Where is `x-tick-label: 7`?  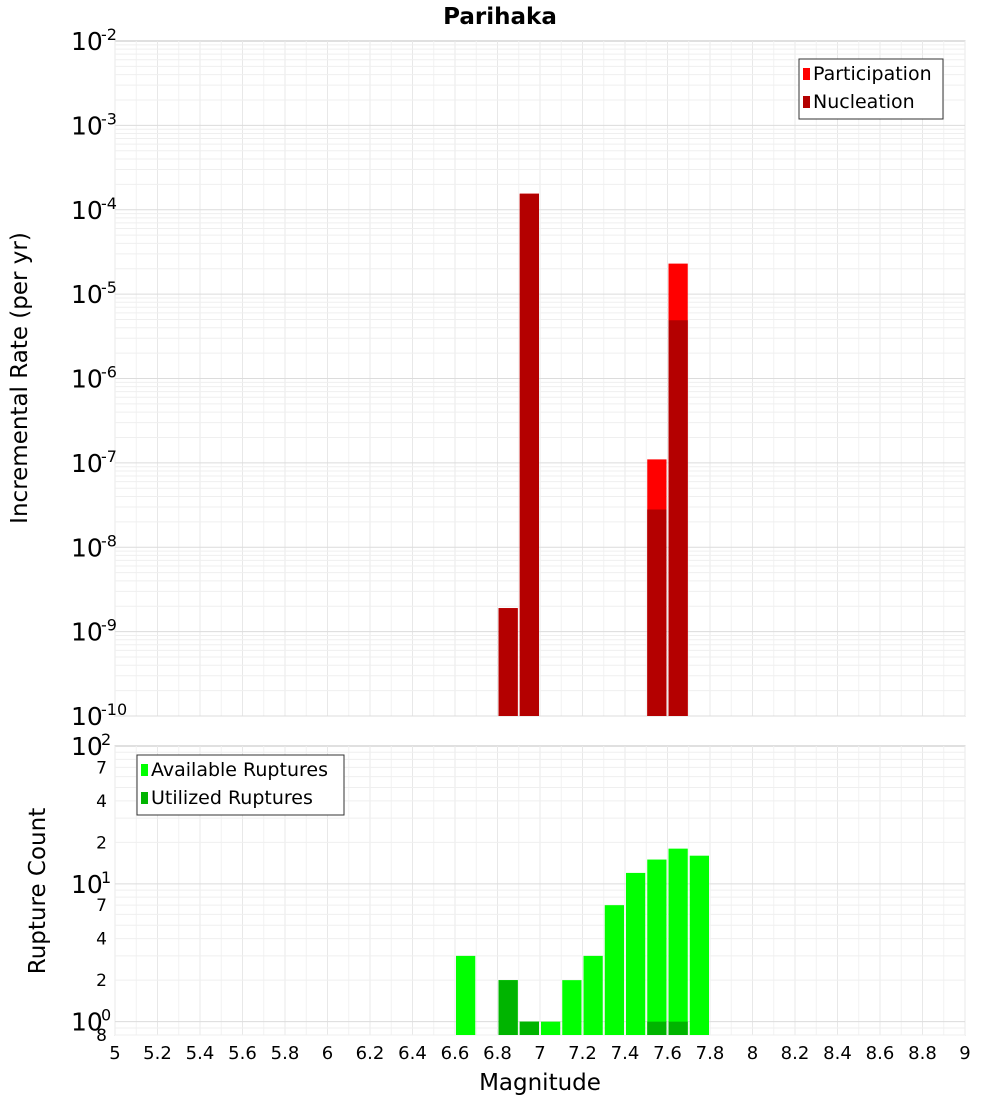
x-tick-label: 7 is located at coordinates (539, 1053).